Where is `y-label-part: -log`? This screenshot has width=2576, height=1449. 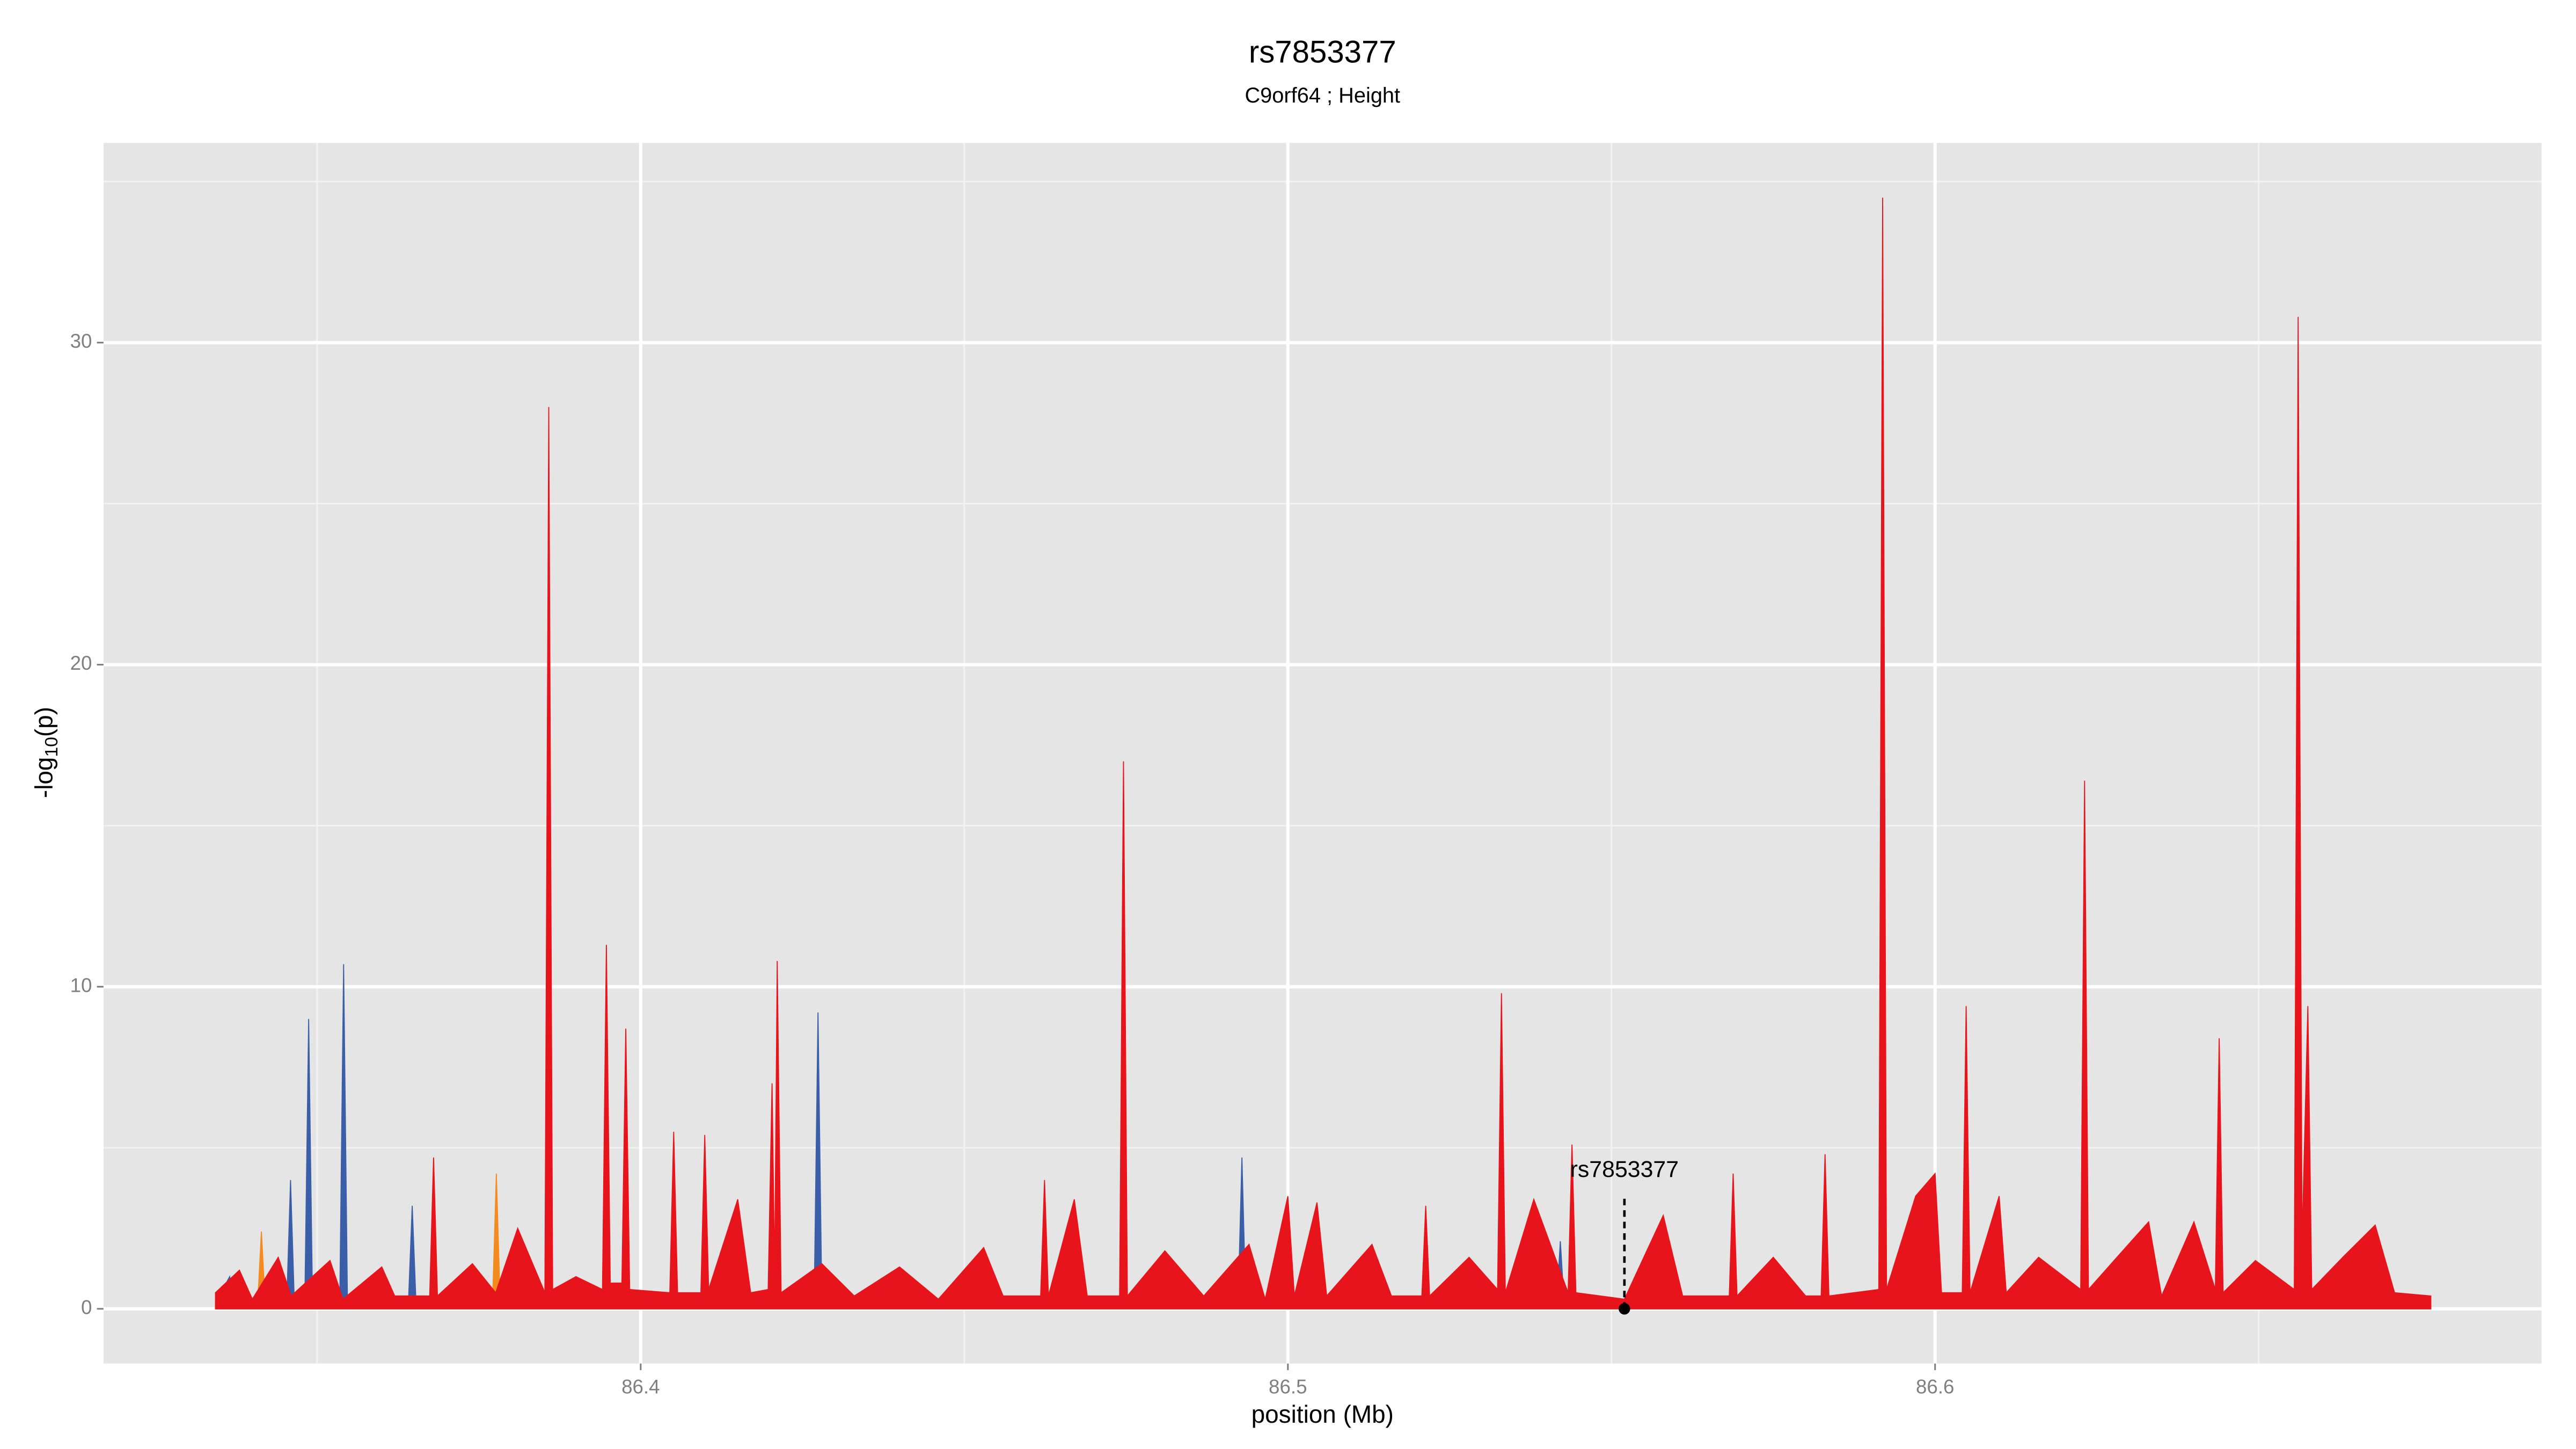
y-label-part: -log is located at coordinates (44, 778).